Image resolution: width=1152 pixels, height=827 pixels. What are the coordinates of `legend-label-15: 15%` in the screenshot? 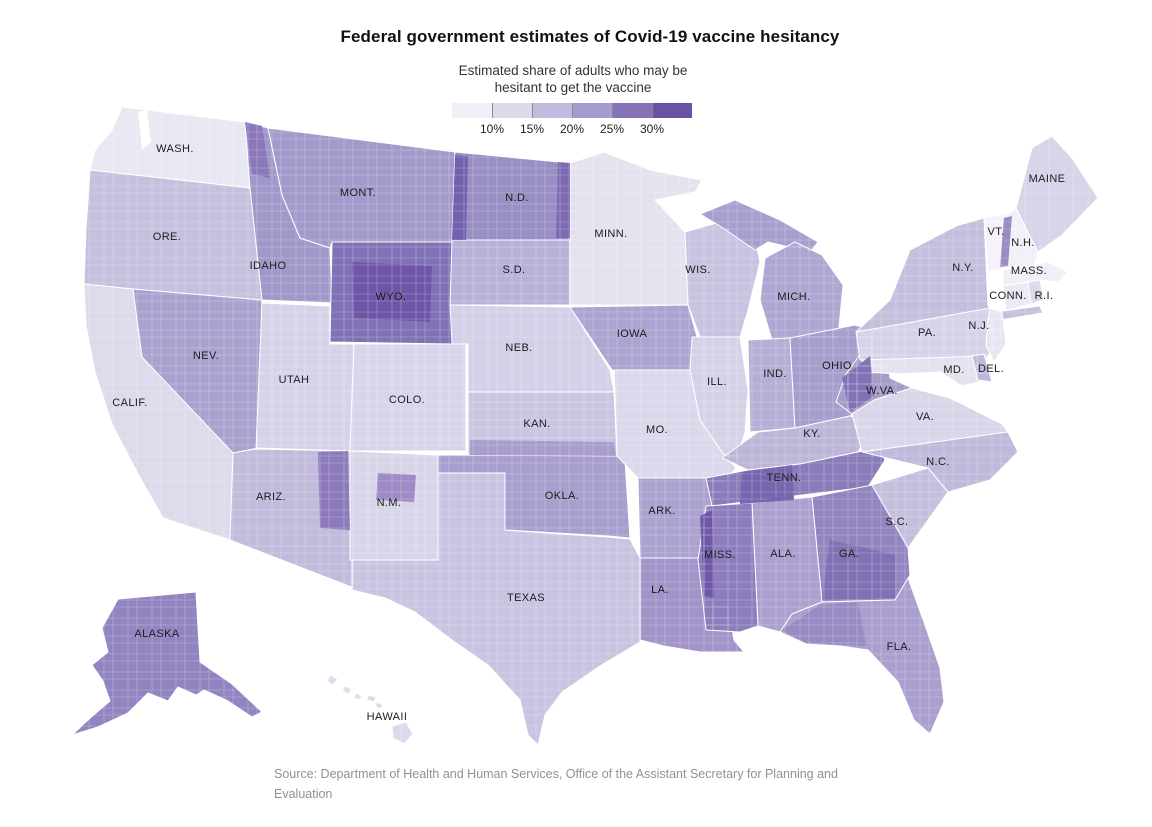 It's located at (532, 129).